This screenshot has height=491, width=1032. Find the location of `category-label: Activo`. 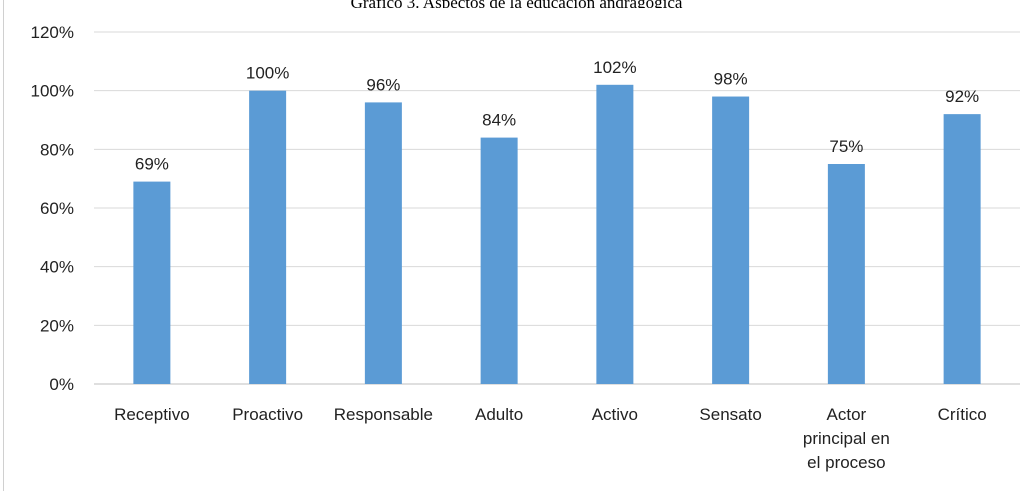

category-label: Activo is located at coordinates (615, 414).